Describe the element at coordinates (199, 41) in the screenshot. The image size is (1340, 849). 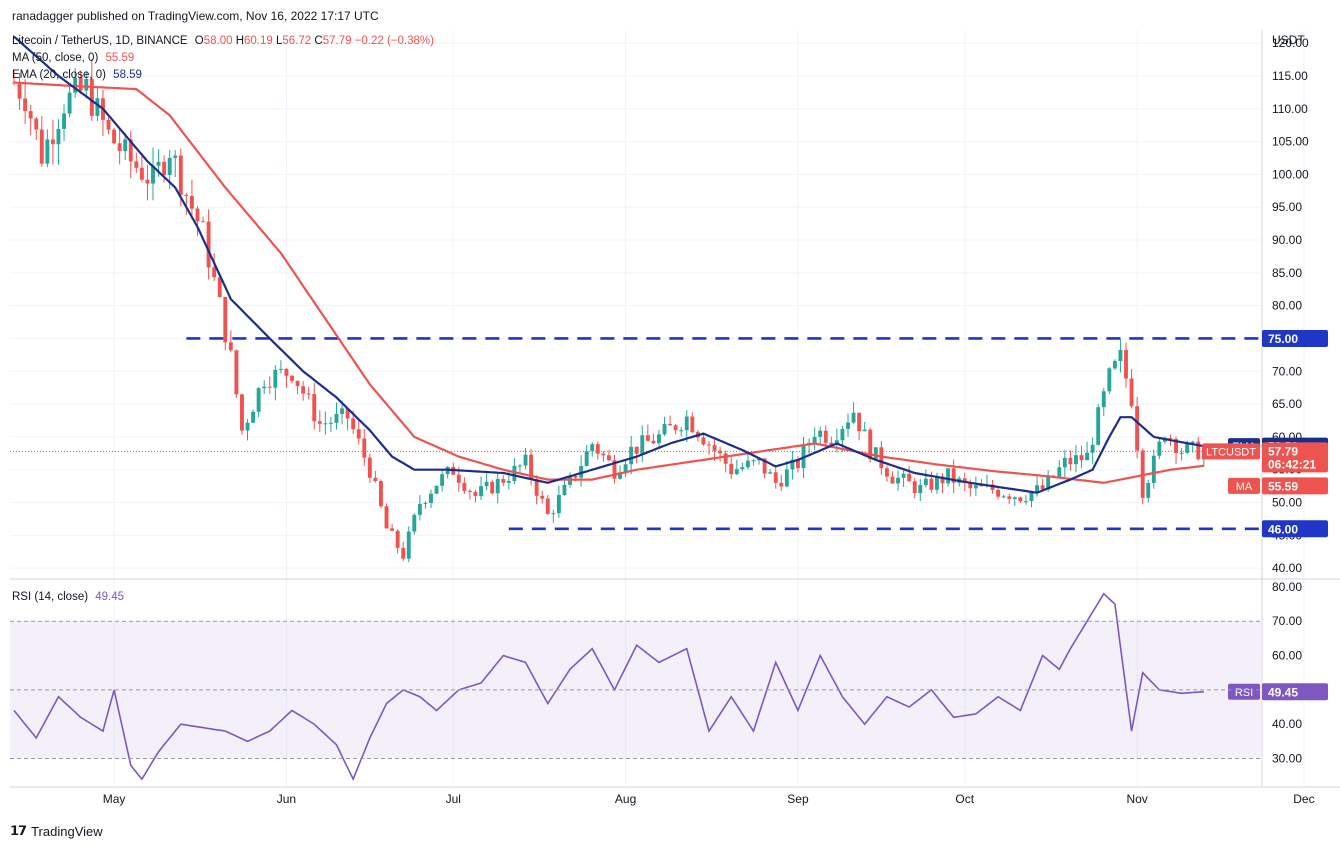
I see `open-label: O` at that location.